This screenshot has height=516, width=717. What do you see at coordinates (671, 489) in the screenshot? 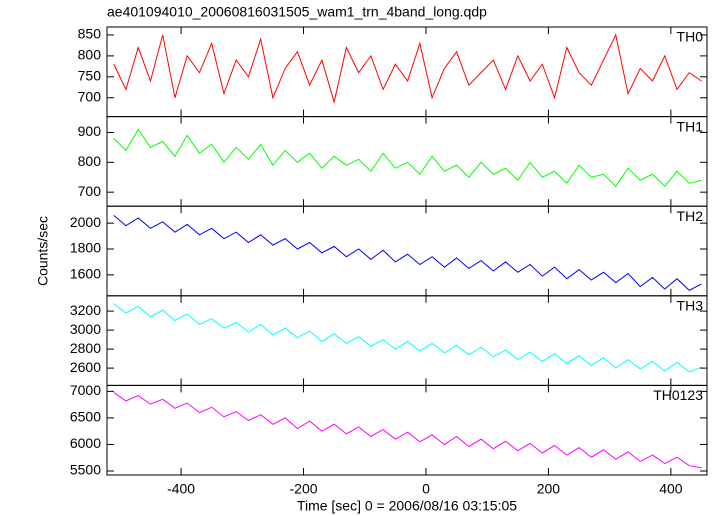
I see `x-tick-label: 400` at bounding box center [671, 489].